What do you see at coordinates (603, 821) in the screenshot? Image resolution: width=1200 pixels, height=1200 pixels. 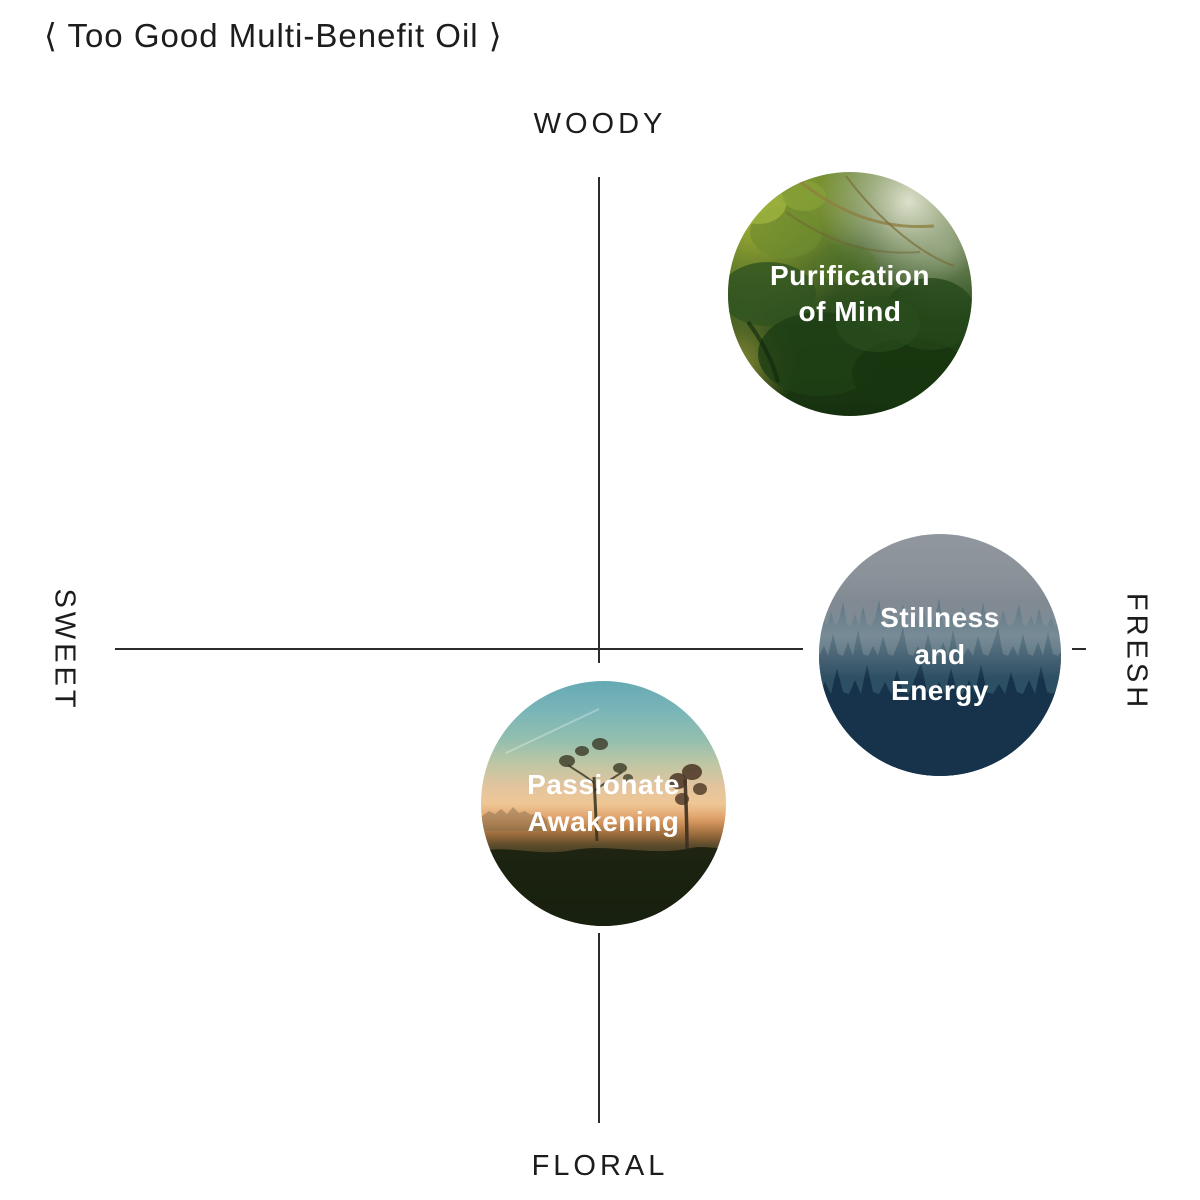 I see `product-label-line: Awakening` at bounding box center [603, 821].